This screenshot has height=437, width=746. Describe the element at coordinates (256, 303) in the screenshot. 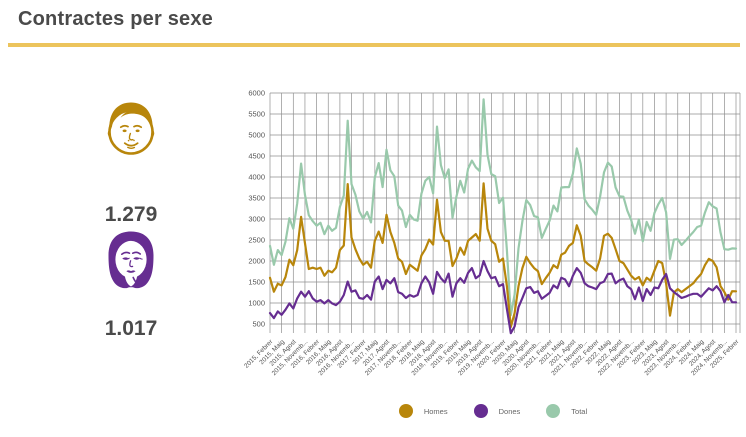

I see `svg-text: 1000` at that location.